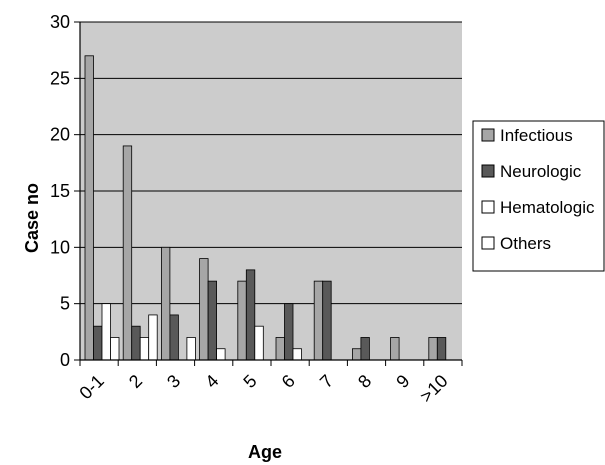 This screenshot has height=465, width=605. Describe the element at coordinates (488, 135) in the screenshot. I see `legend-swatch-infectious` at that location.